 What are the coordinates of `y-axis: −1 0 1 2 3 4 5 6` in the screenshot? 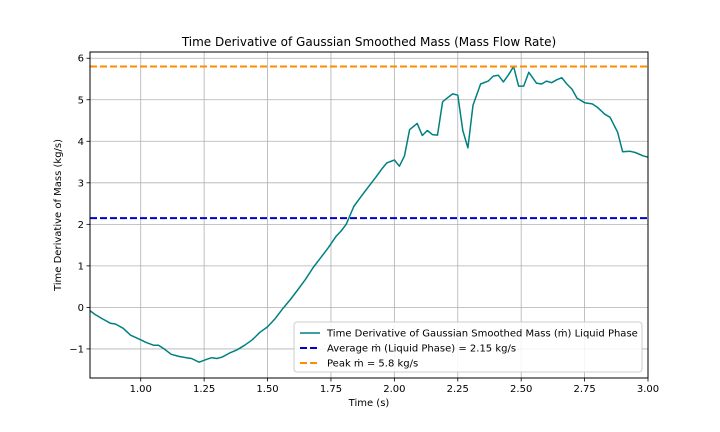 It's located at (79, 204).